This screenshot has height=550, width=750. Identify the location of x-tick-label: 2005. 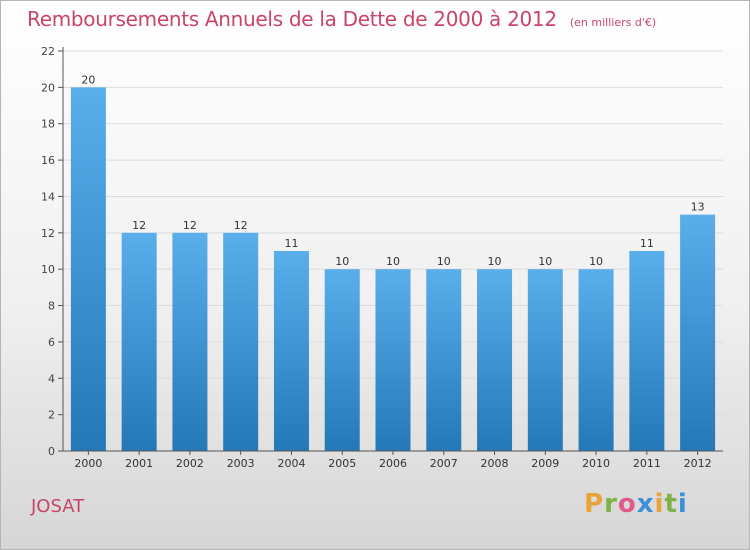
(342, 463).